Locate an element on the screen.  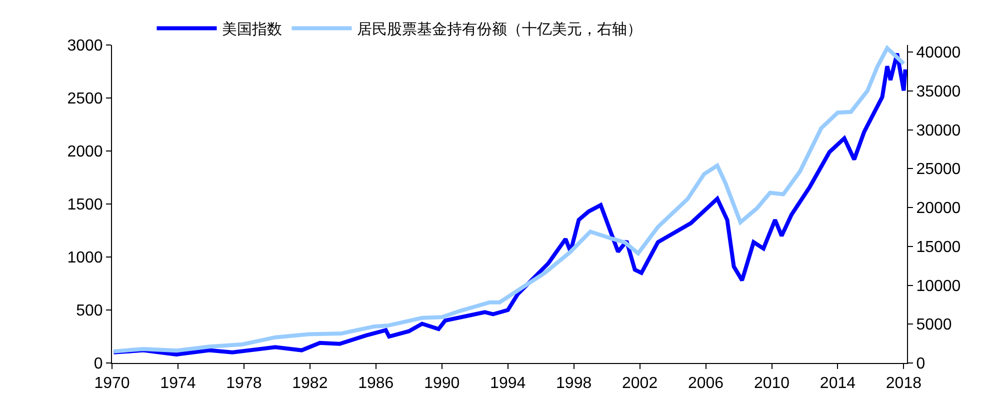
x-tick-label: 1990 is located at coordinates (442, 383).